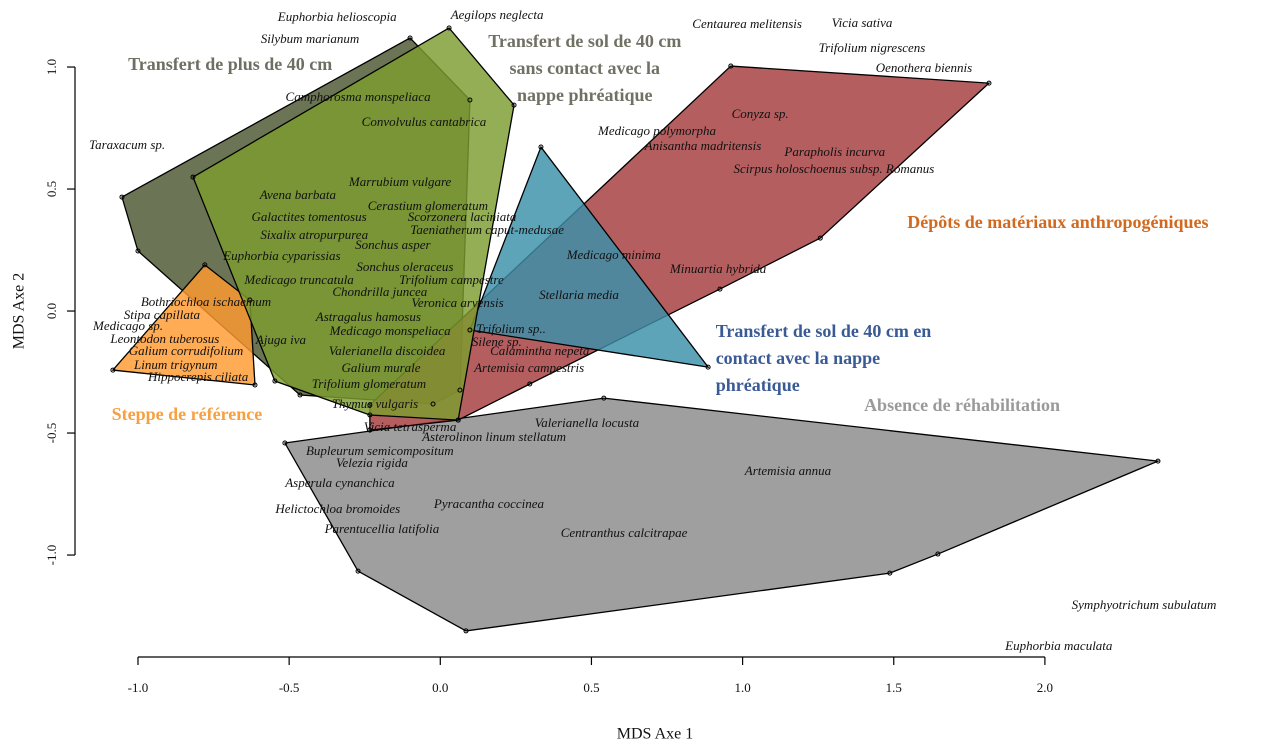 This screenshot has height=747, width=1263. What do you see at coordinates (337, 16) in the screenshot?
I see `species-label: Euphorbia helioscopia` at bounding box center [337, 16].